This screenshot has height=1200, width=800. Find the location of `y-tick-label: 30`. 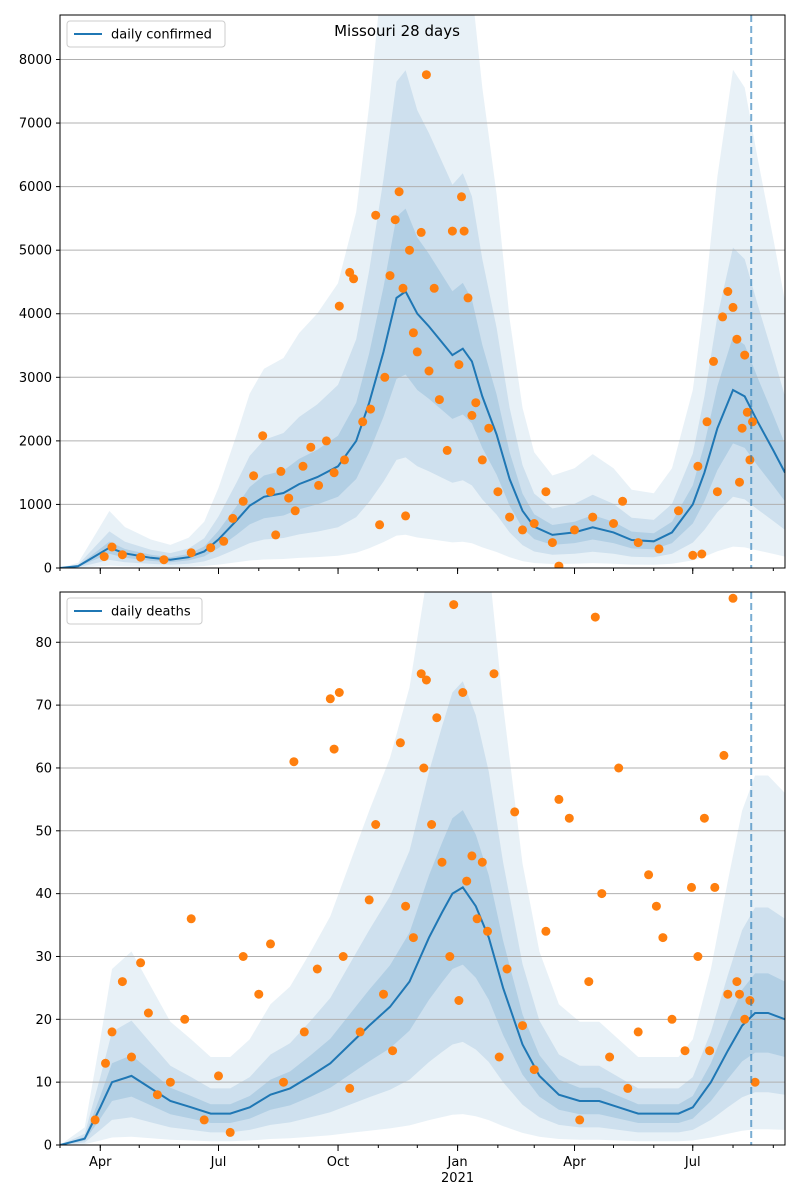

y-tick-label: 30 is located at coordinates (43, 957).